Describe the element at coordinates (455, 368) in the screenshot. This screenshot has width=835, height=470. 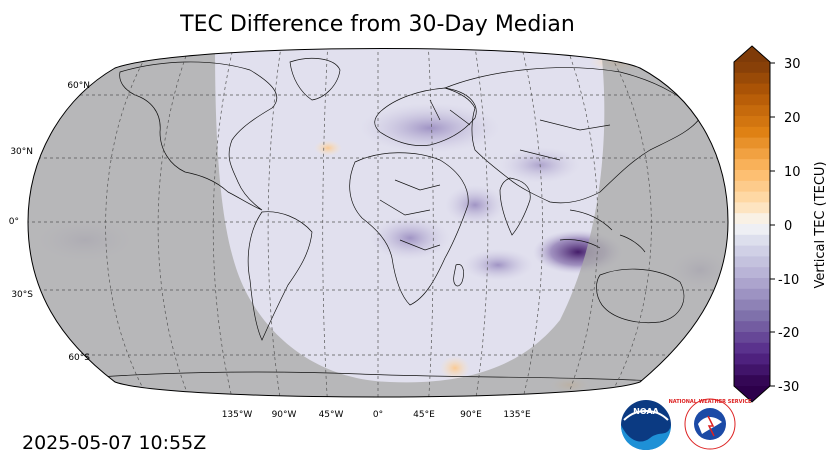
I see `positive-south-atlantic` at that location.